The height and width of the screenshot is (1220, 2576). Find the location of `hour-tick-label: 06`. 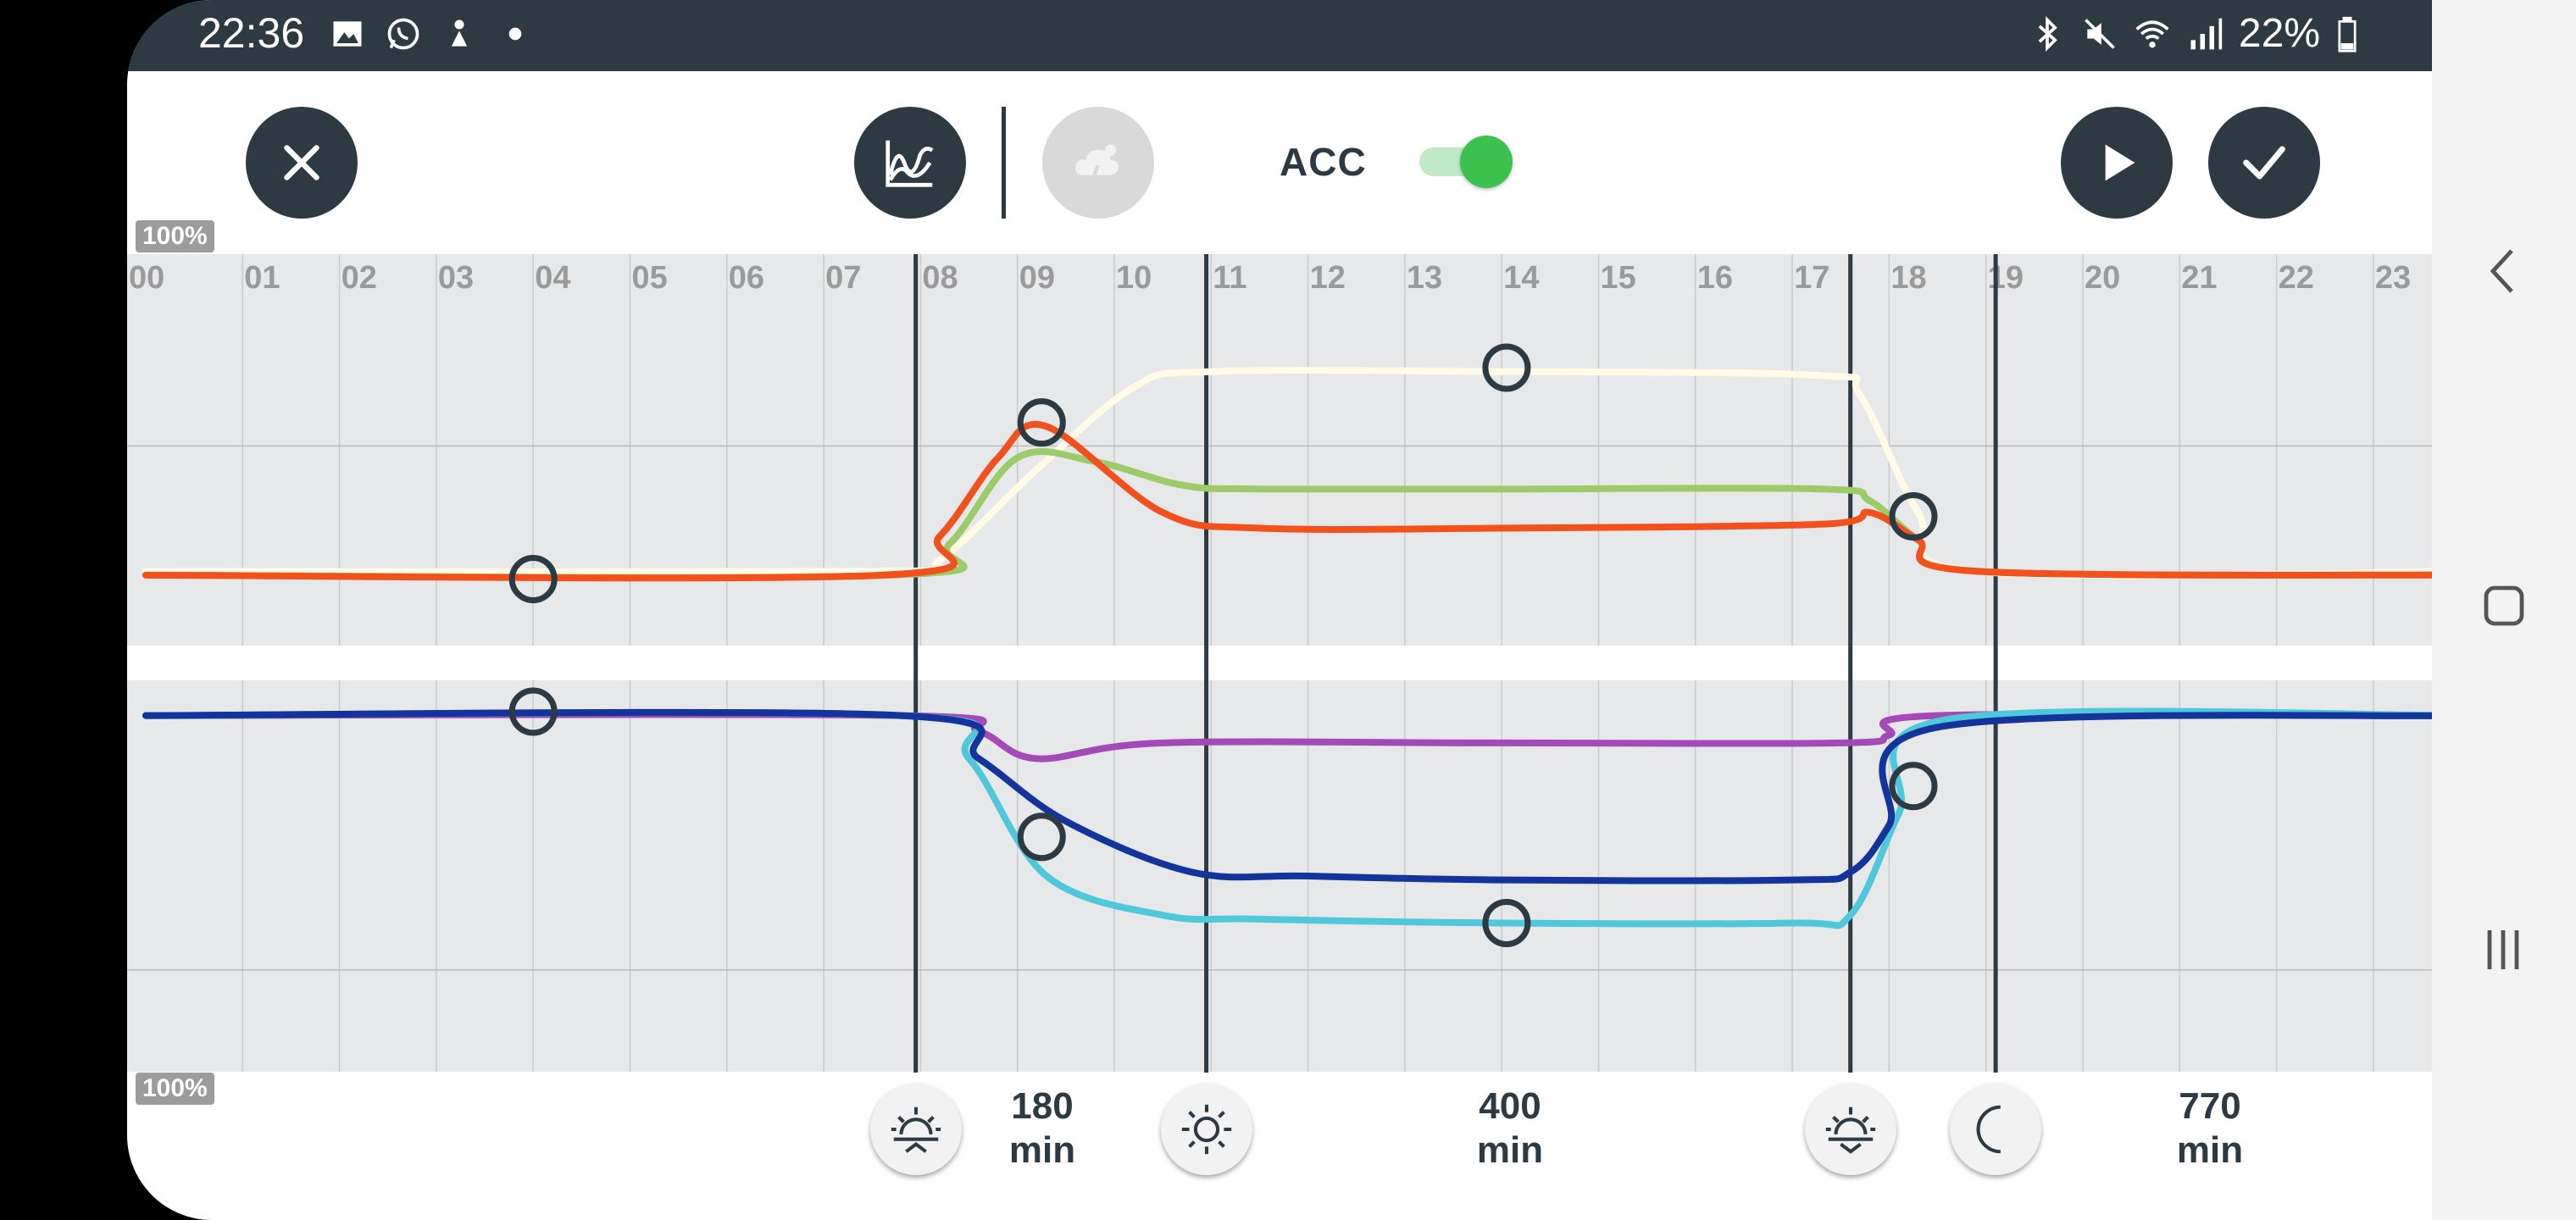

hour-tick-label: 06 is located at coordinates (746, 278).